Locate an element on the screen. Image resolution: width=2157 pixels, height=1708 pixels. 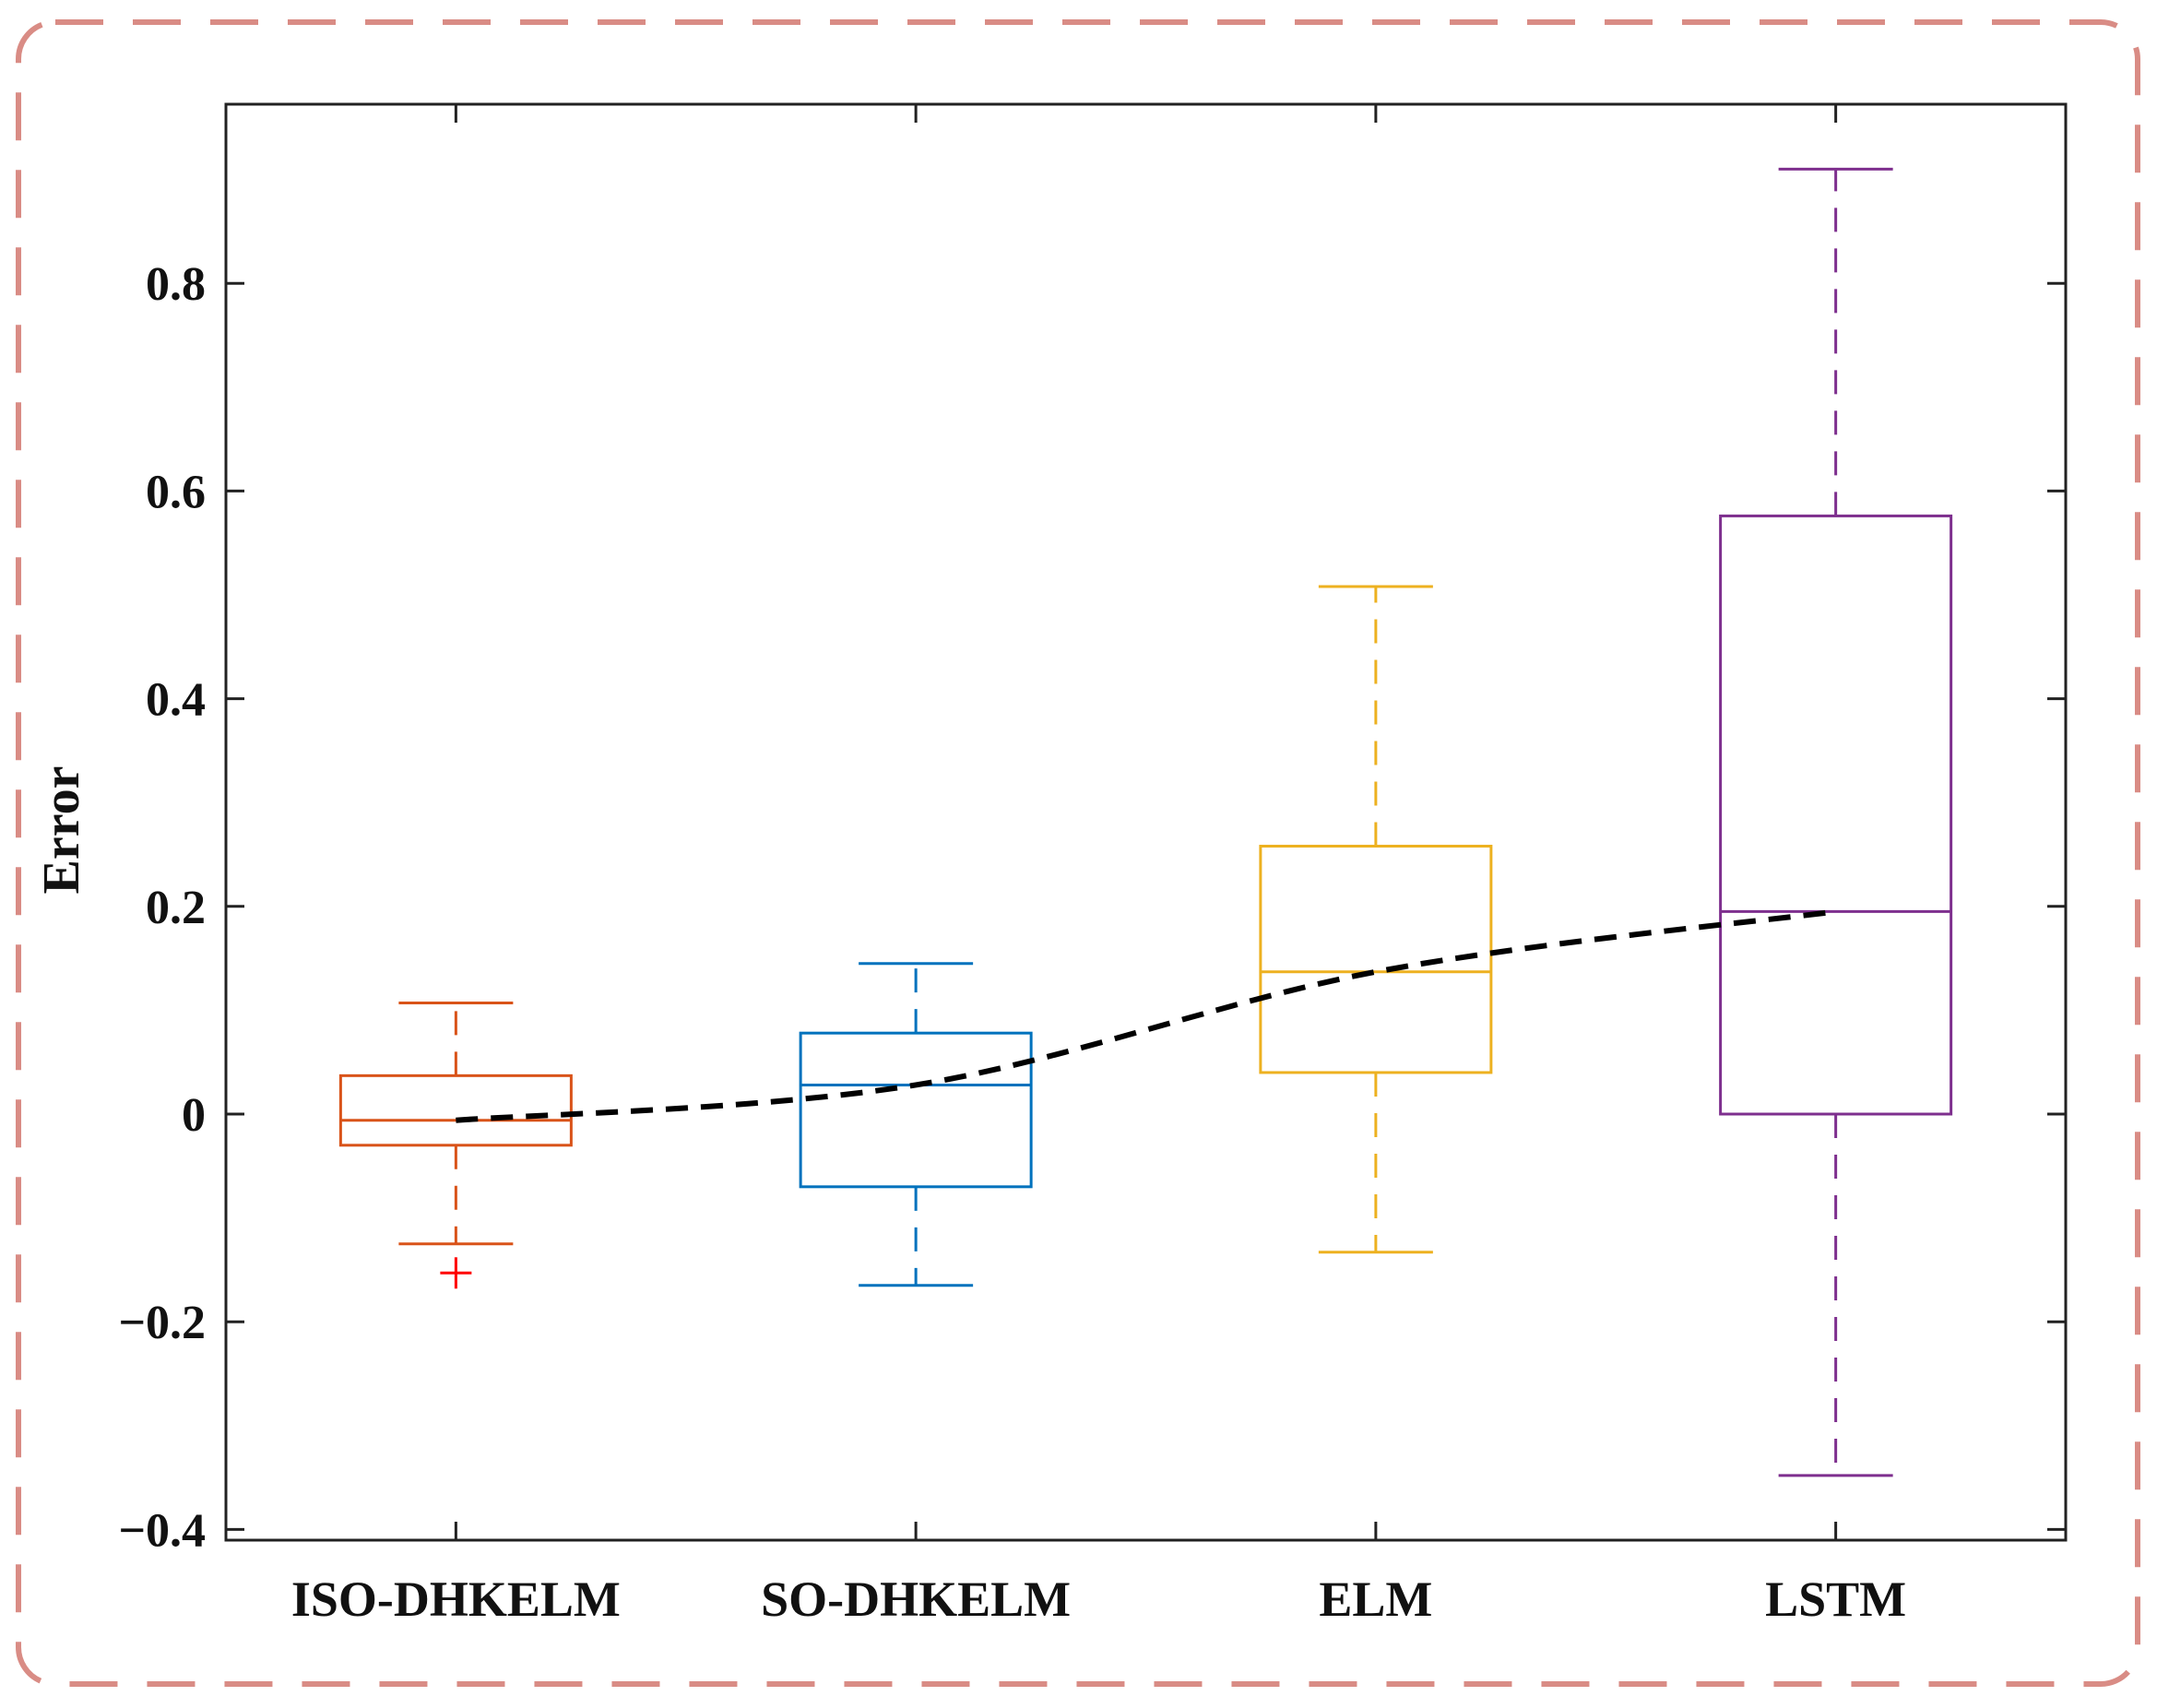
y-tick-label: −0.2 is located at coordinates (162, 1323).